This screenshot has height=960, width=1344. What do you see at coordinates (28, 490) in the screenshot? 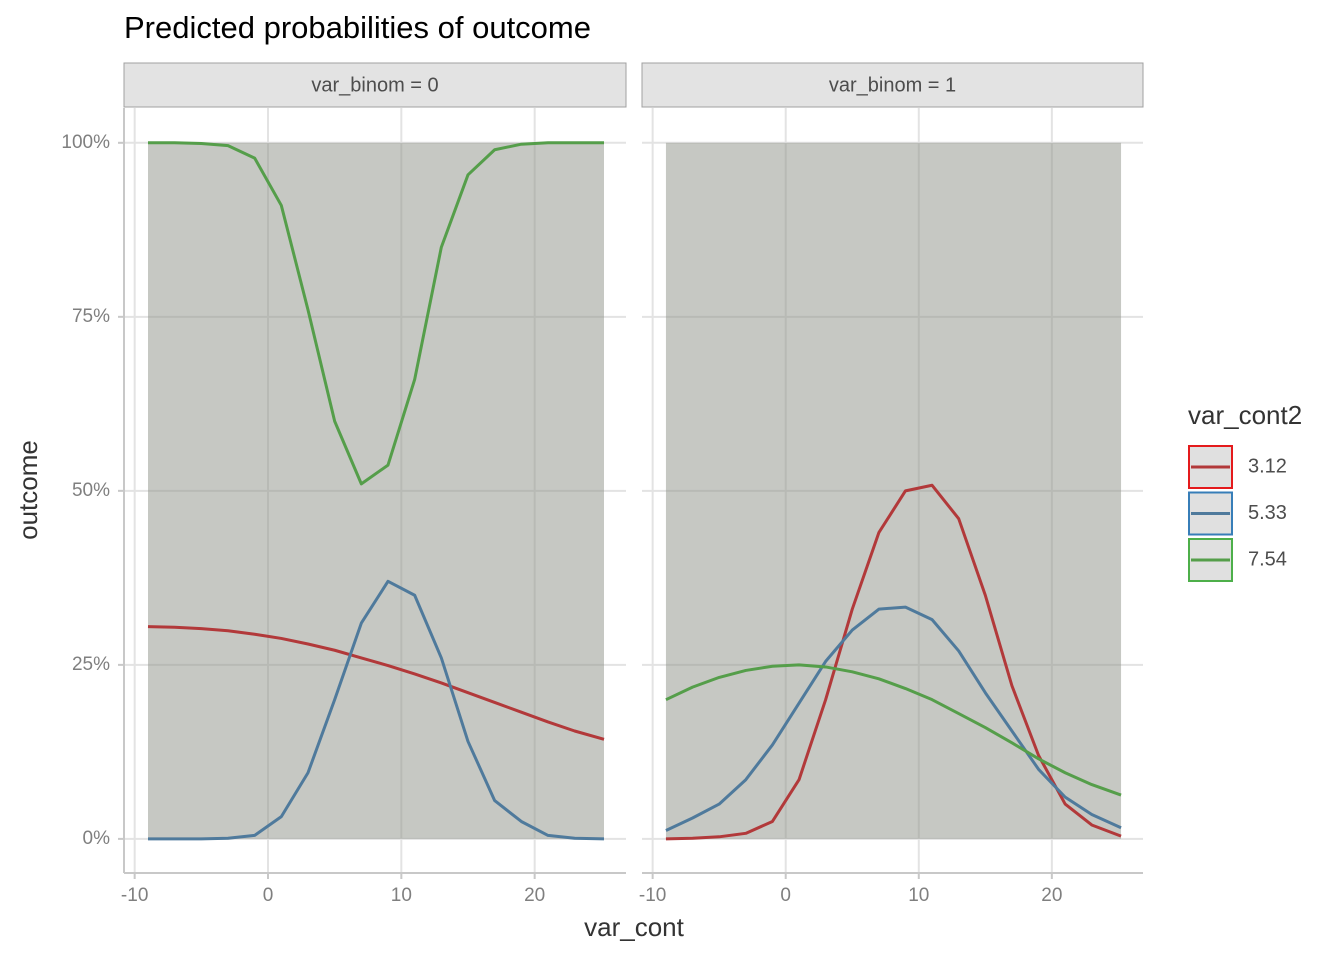
I see `y-axis-title: outcome` at bounding box center [28, 490].